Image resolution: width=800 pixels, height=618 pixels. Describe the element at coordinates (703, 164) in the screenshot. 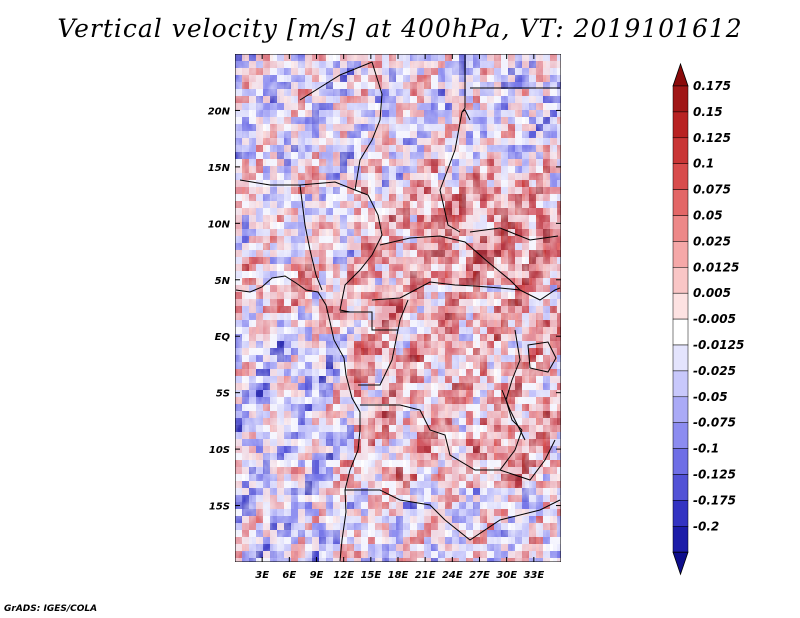

I see `colorbar-label: 0.1` at that location.